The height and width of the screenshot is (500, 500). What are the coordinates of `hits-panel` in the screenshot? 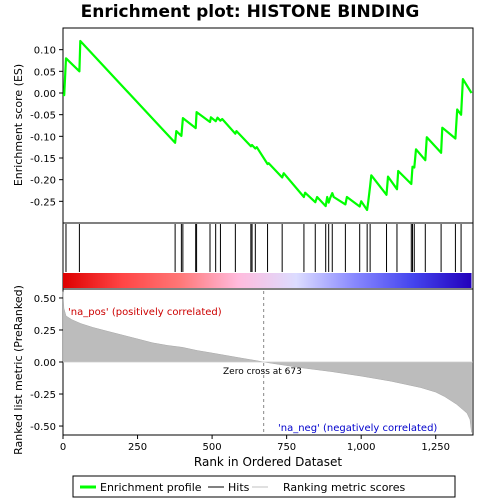 It's located at (268, 256).